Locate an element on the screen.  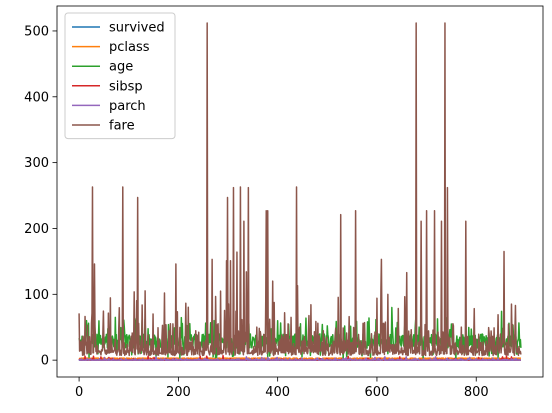
series-line-parch is located at coordinates (300, 358).